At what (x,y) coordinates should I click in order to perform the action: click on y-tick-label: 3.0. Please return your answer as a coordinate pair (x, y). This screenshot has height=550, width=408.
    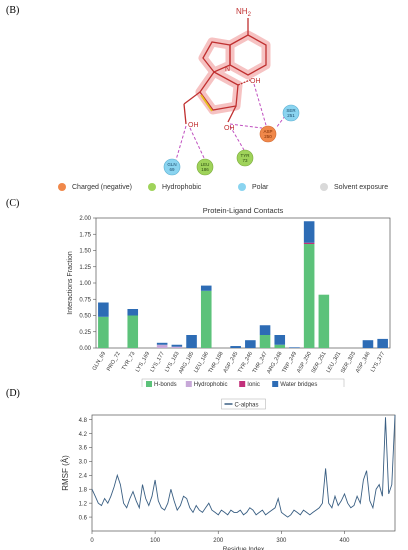
    Looking at the image, I should click on (83, 463).